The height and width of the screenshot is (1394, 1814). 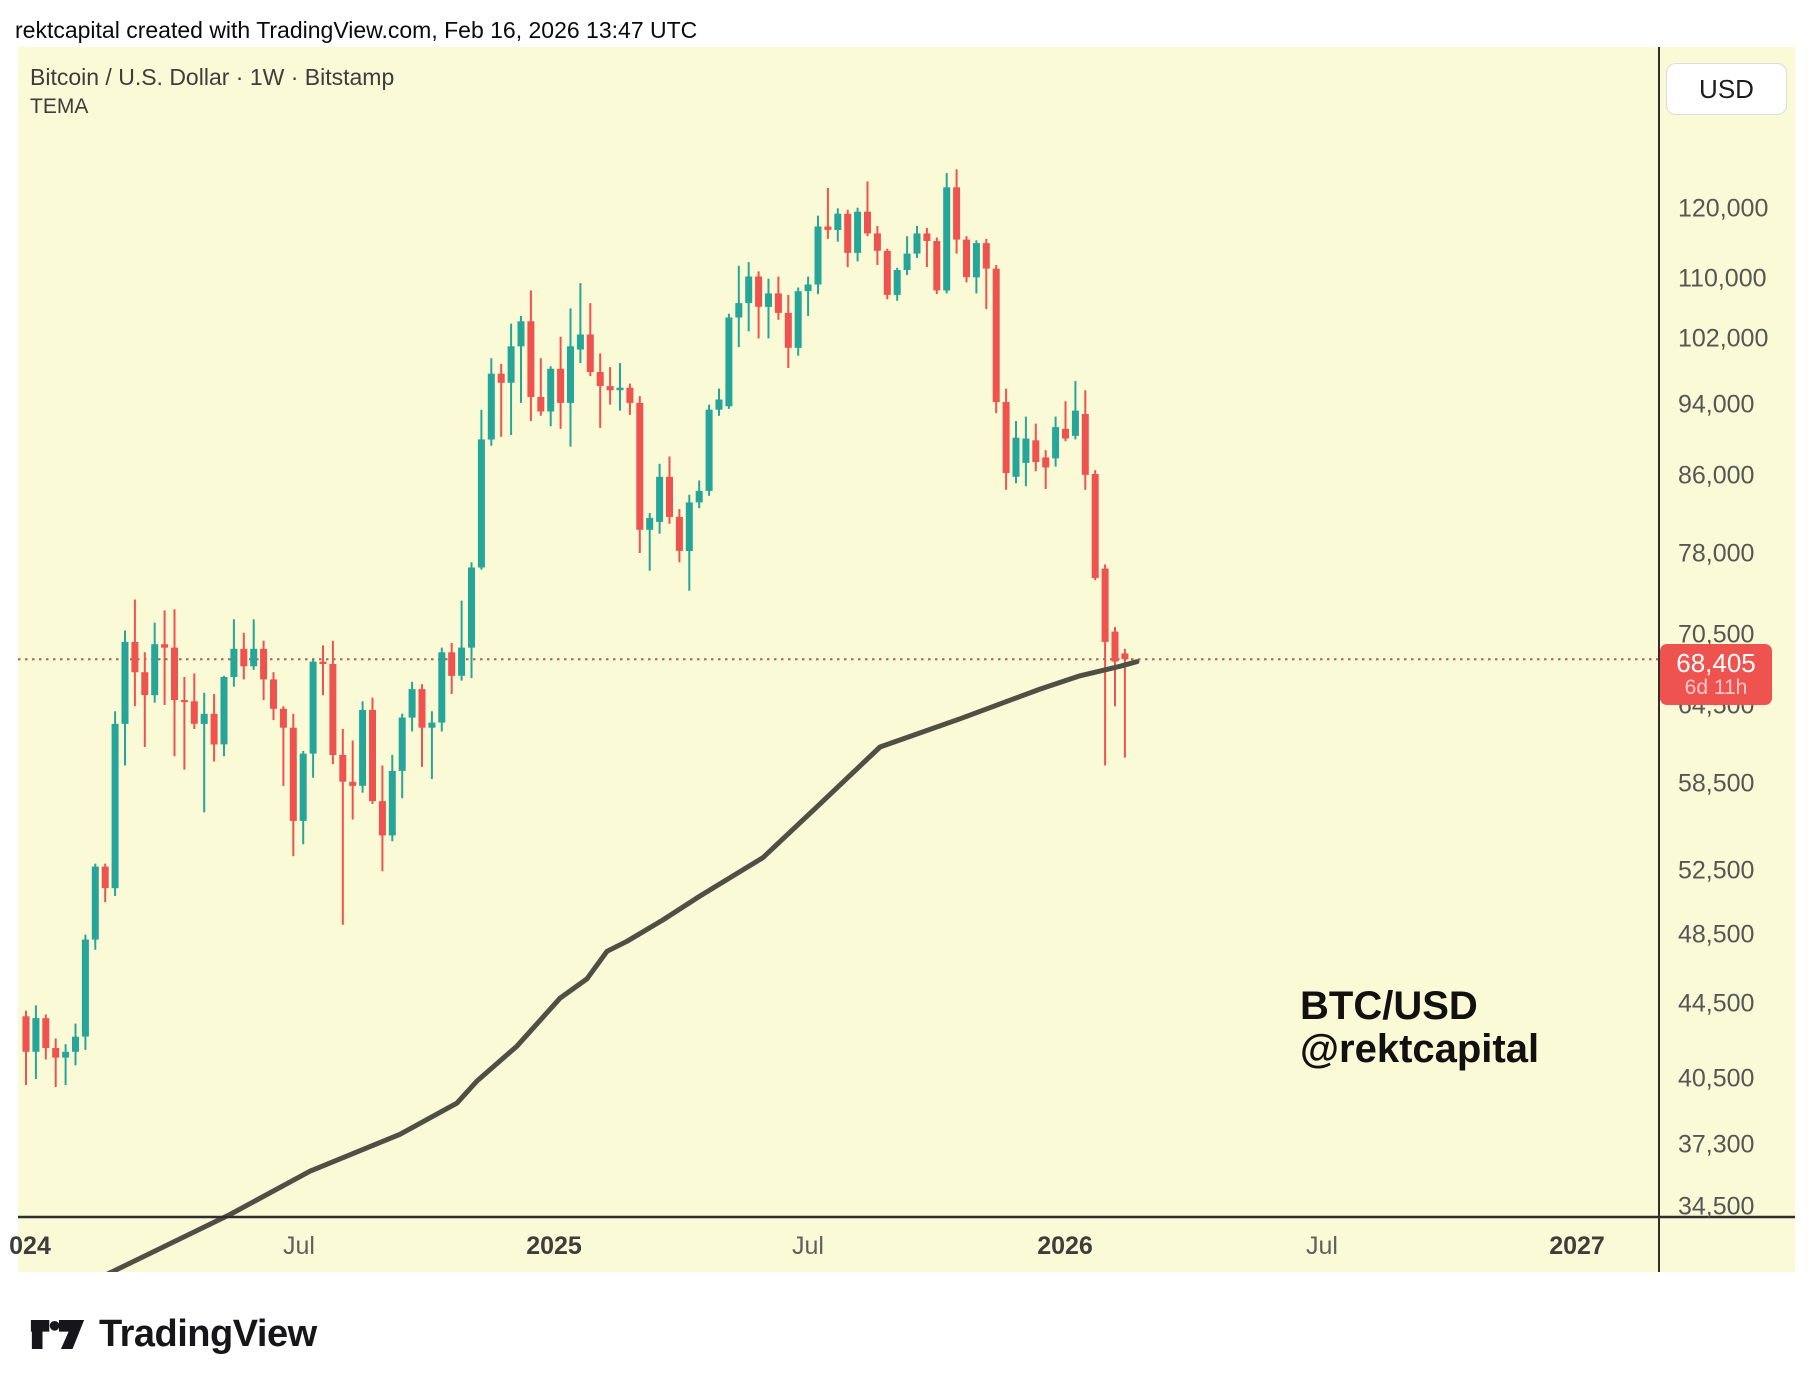 What do you see at coordinates (1716, 1003) in the screenshot?
I see `price-tick: 44,500` at bounding box center [1716, 1003].